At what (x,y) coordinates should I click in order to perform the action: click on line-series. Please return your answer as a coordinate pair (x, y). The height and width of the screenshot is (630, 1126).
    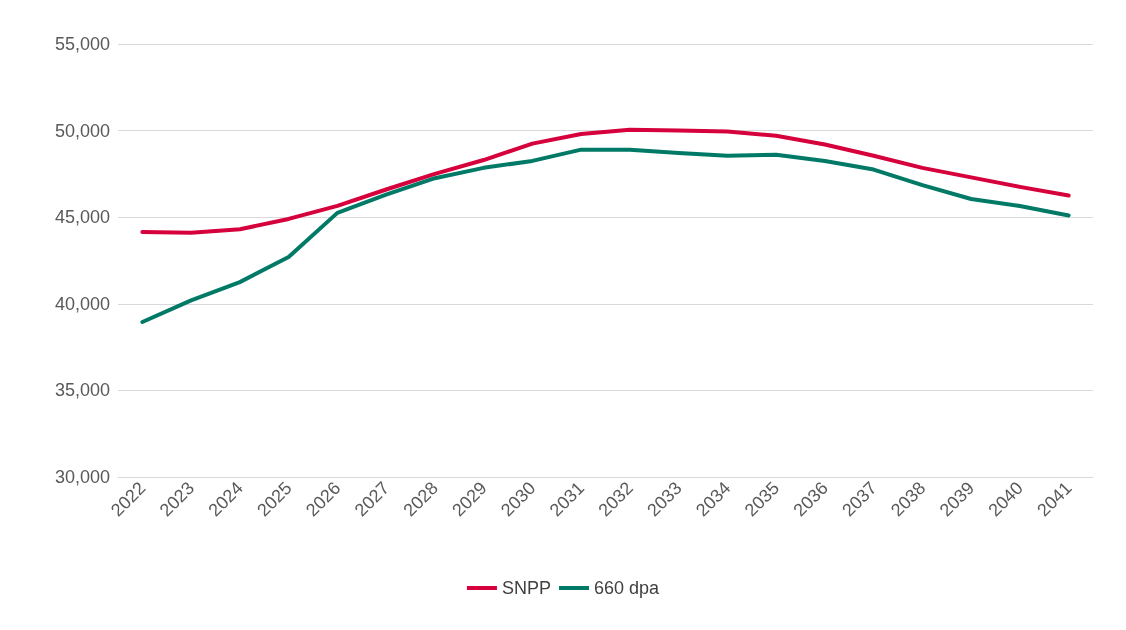
    Looking at the image, I should click on (605, 181).